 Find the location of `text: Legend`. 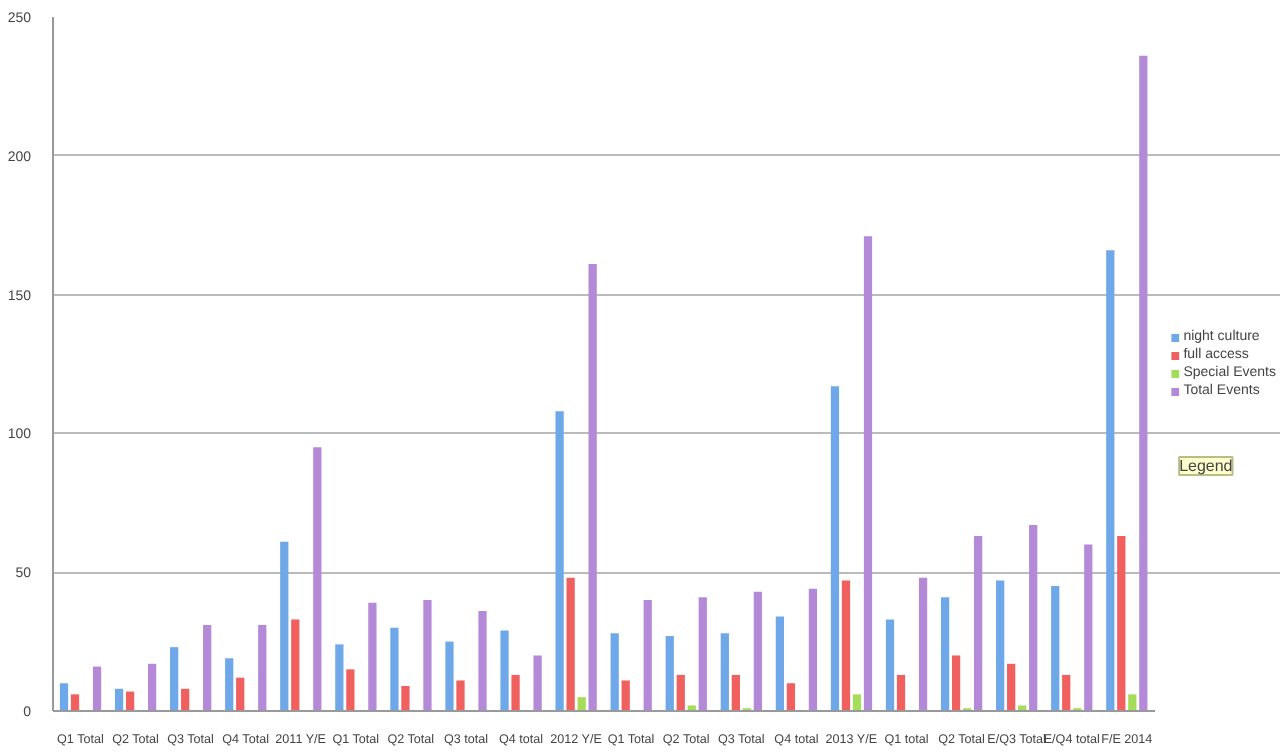

text: Legend is located at coordinates (1206, 466).